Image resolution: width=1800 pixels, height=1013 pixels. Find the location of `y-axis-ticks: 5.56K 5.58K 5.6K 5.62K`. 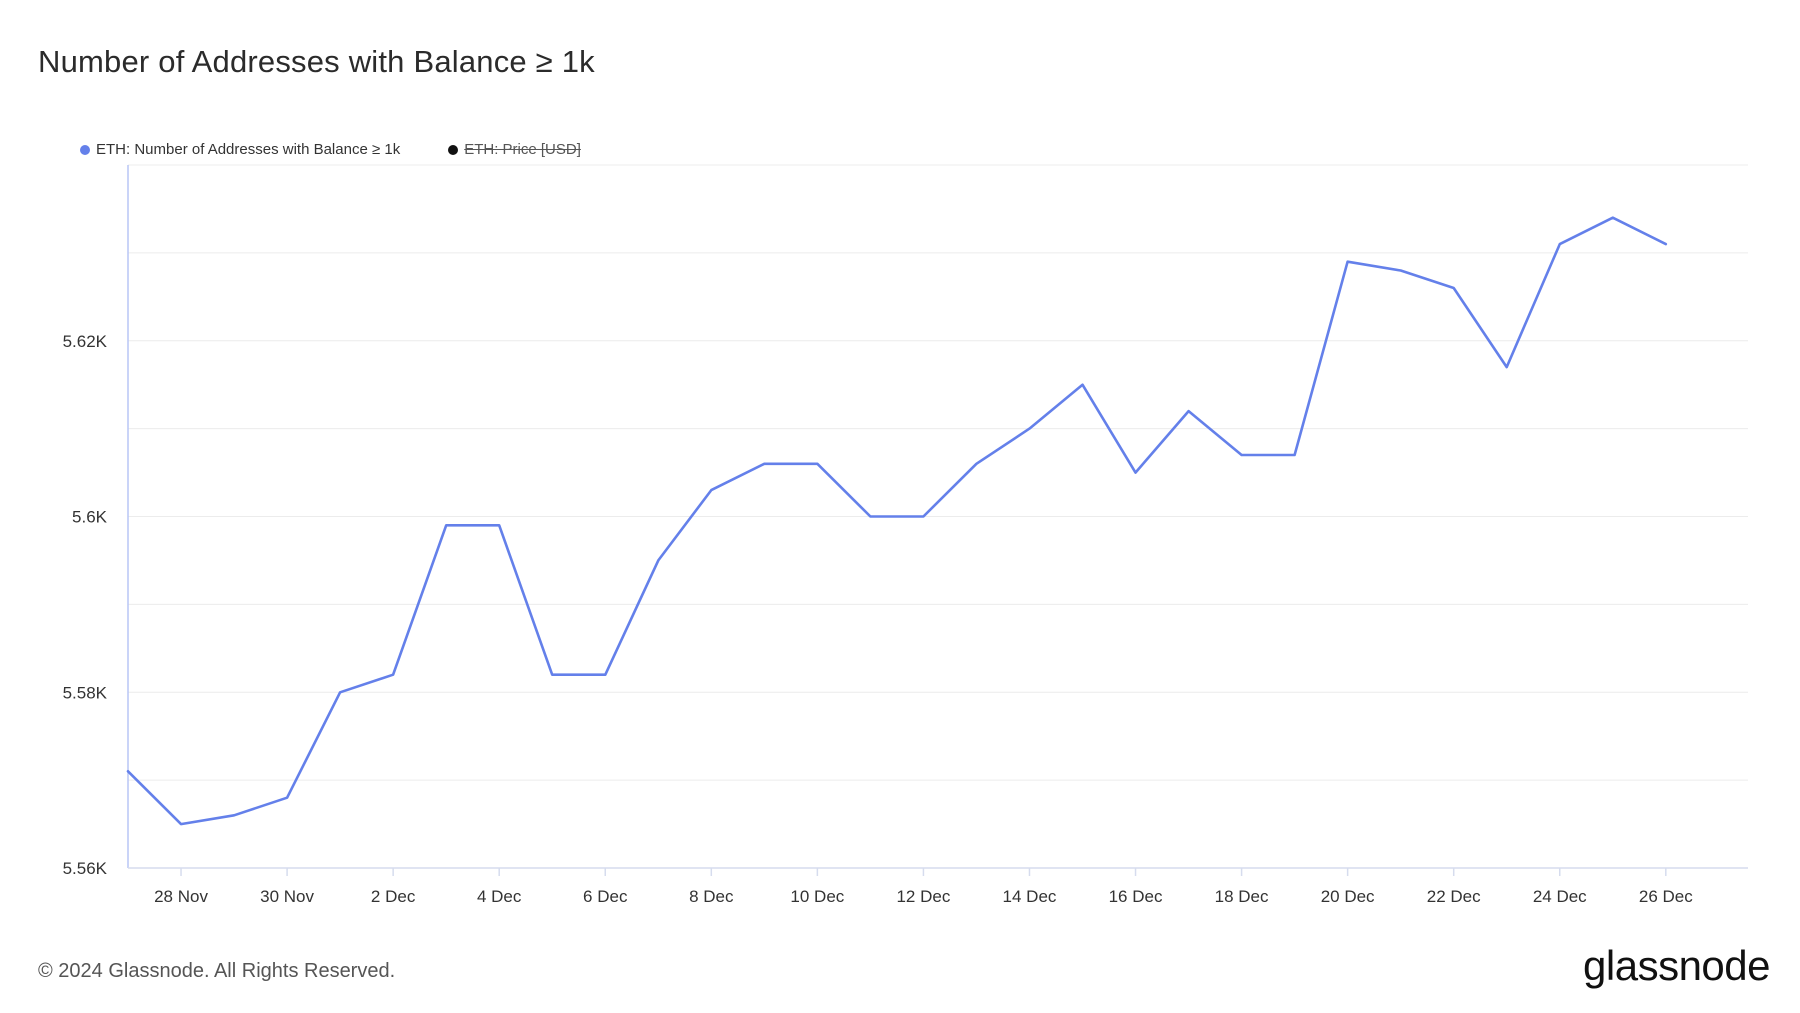

y-axis-ticks: 5.56K 5.58K 5.6K 5.62K is located at coordinates (85, 605).